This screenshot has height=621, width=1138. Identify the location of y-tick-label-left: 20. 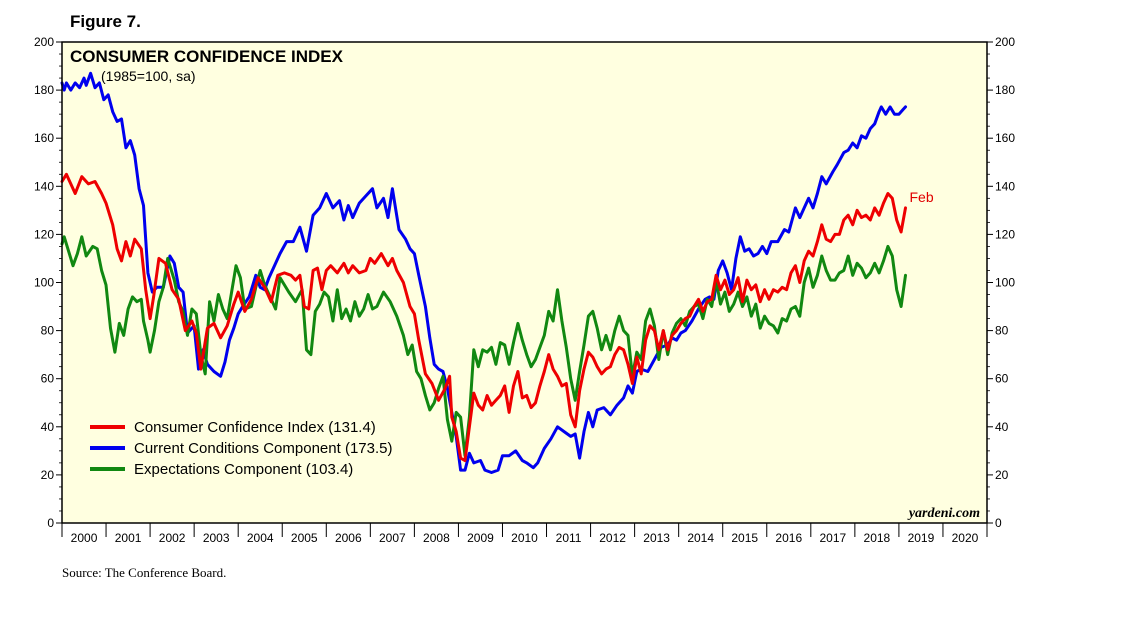
(48, 475).